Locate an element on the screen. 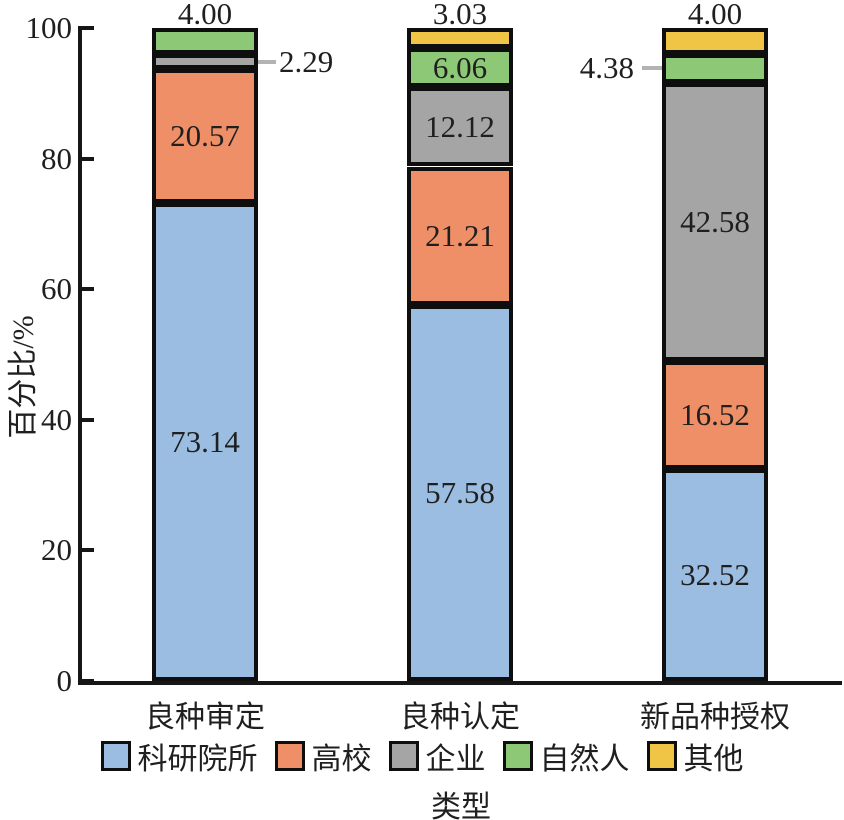 Image resolution: width=844 pixels, height=820 pixels. x-category-label: 良种审定 is located at coordinates (205, 717).